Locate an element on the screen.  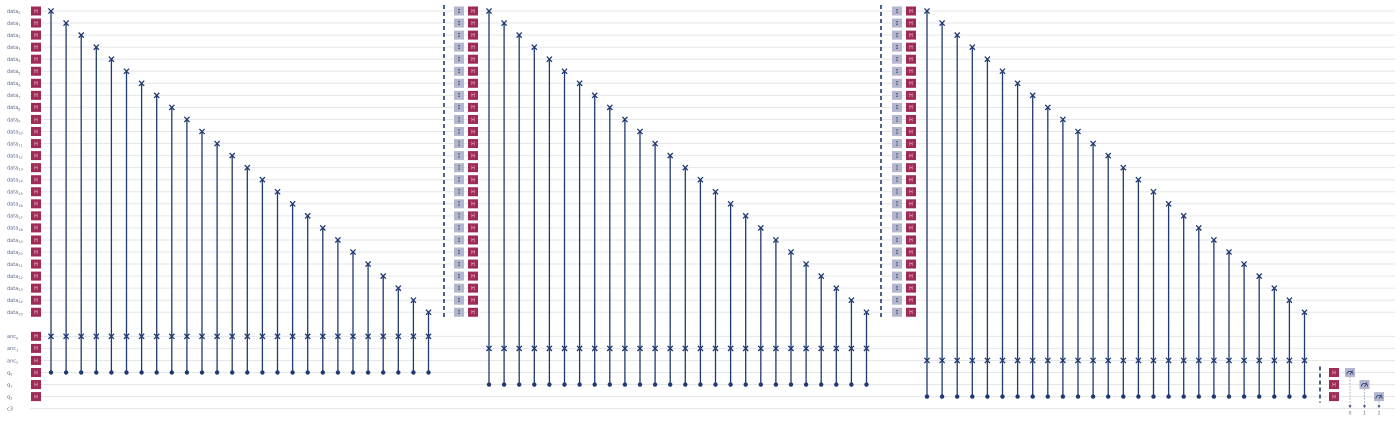
qubit-label: data10 is located at coordinates (15, 132).